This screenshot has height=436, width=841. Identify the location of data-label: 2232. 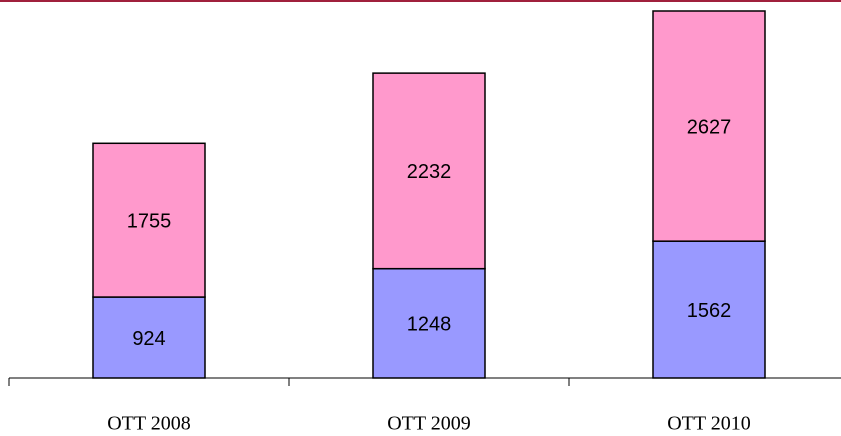
(429, 172).